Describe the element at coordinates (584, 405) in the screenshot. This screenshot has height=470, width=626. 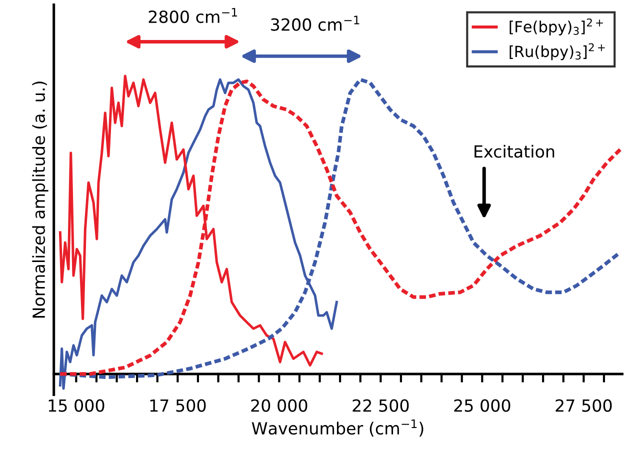
I see `x-tick-label: 27 500` at that location.